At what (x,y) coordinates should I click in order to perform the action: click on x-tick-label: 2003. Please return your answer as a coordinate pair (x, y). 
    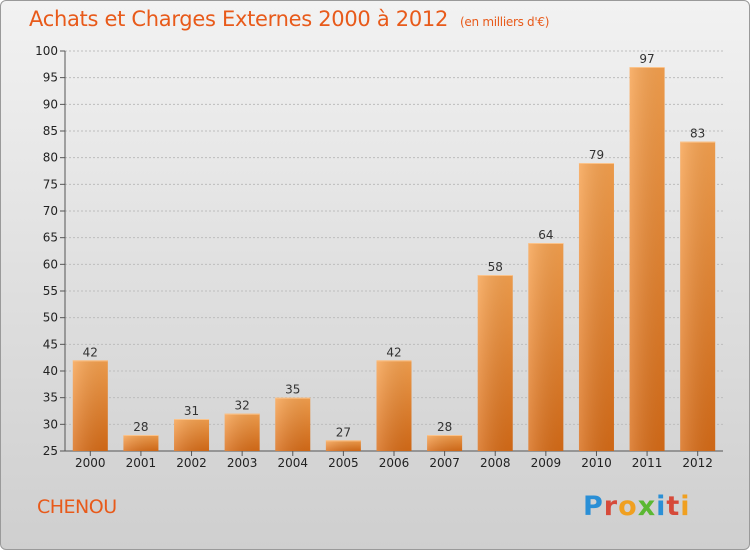
    Looking at the image, I should click on (242, 463).